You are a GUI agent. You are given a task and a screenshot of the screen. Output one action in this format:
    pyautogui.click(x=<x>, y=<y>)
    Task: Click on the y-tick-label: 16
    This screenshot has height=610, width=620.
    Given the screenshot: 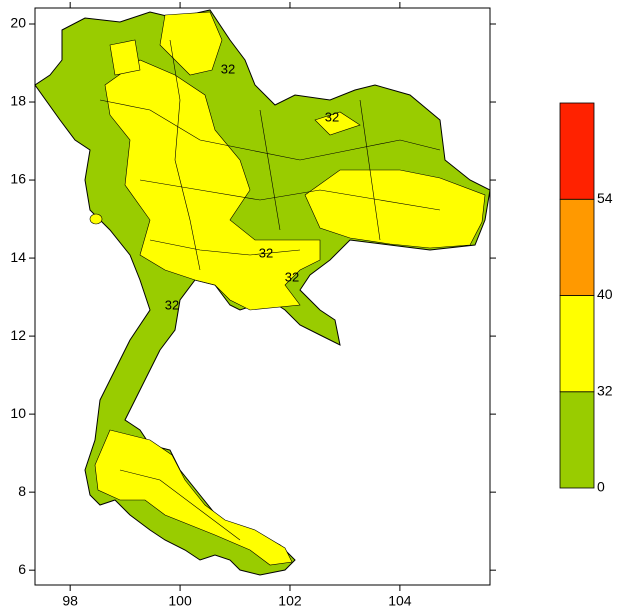 What is the action you would take?
    pyautogui.click(x=18, y=179)
    